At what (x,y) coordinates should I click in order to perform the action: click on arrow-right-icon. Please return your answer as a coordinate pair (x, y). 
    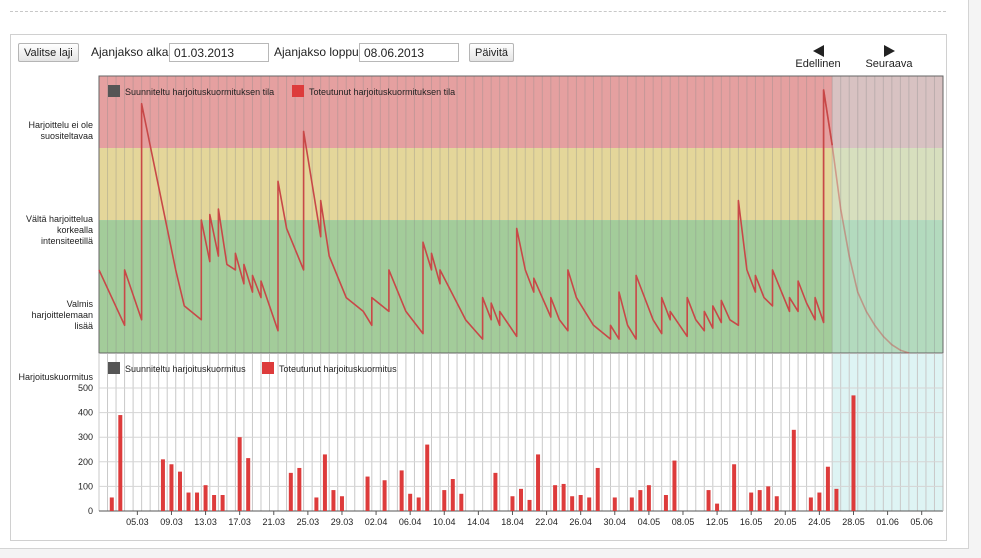
    Looking at the image, I should click on (889, 51).